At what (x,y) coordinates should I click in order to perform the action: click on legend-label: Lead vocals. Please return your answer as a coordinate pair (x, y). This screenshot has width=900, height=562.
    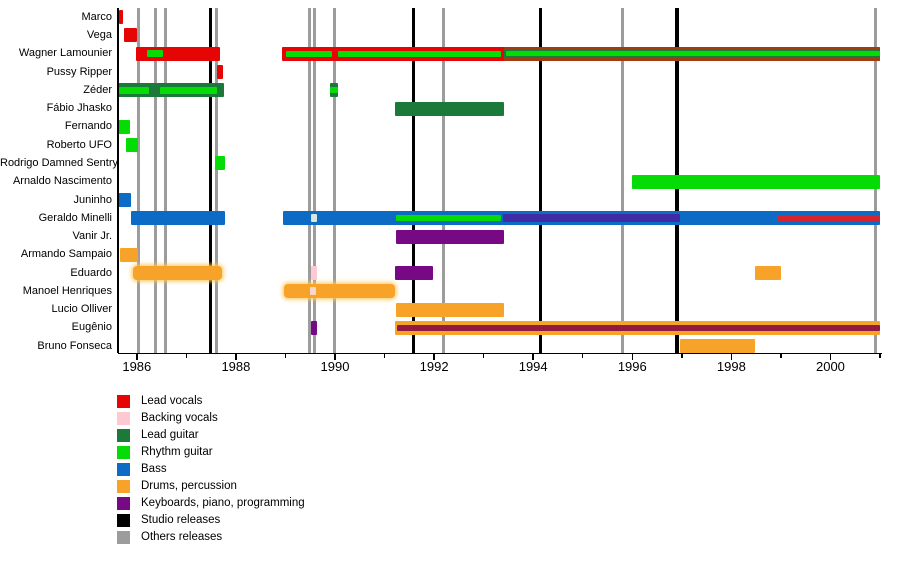
    Looking at the image, I should click on (172, 400).